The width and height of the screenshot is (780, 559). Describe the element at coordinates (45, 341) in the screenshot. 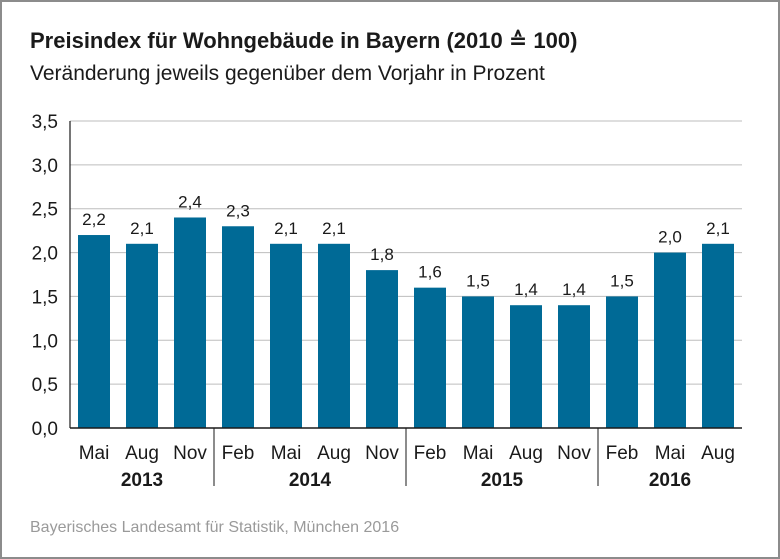

I see `y-tick-label: 1,0` at that location.